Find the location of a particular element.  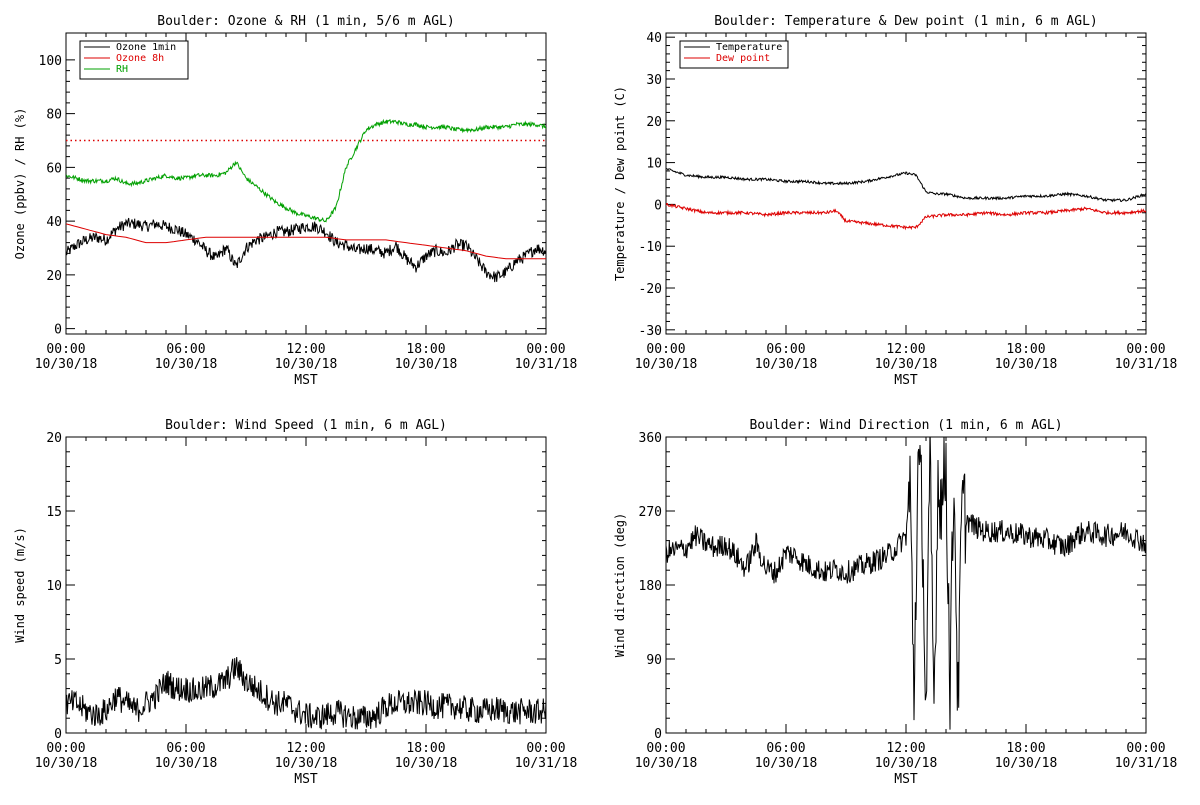

y-axis-label: Ozone (ppbv) / RH (%) is located at coordinates (20, 184).